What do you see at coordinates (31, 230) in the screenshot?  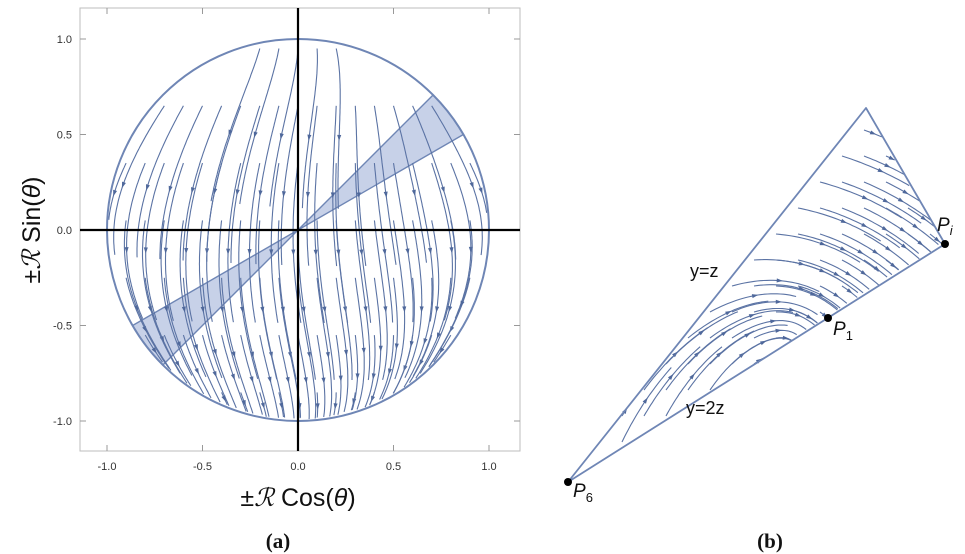 I see `y-axis-label: ±ℛ Sin(θ)` at bounding box center [31, 230].